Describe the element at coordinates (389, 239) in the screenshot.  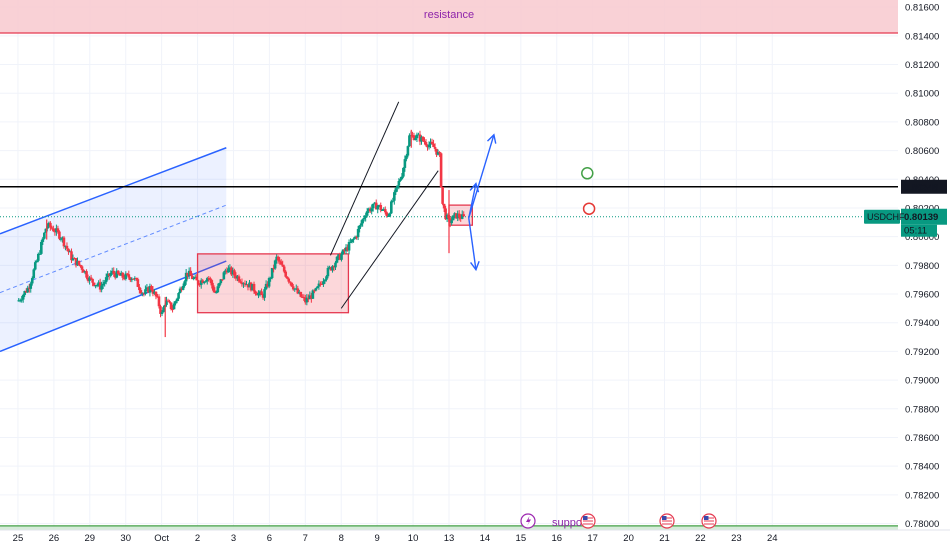
I see `wedge-lower-line` at that location.